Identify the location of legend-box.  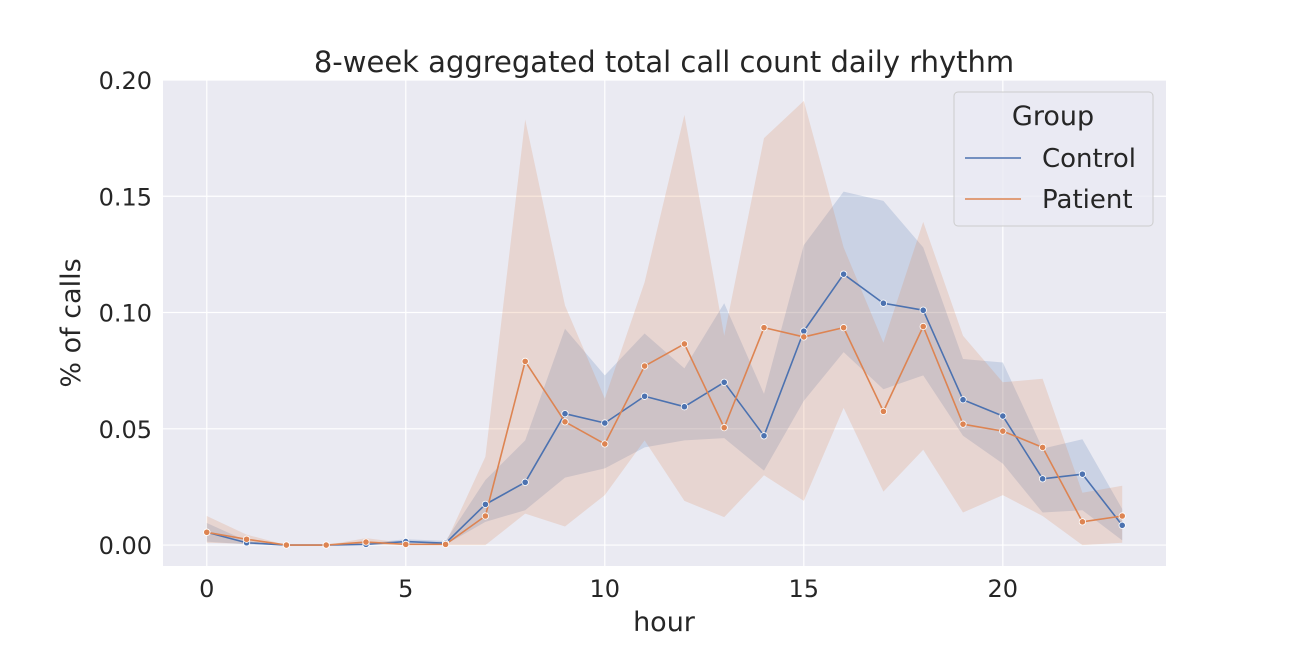
(1053, 159).